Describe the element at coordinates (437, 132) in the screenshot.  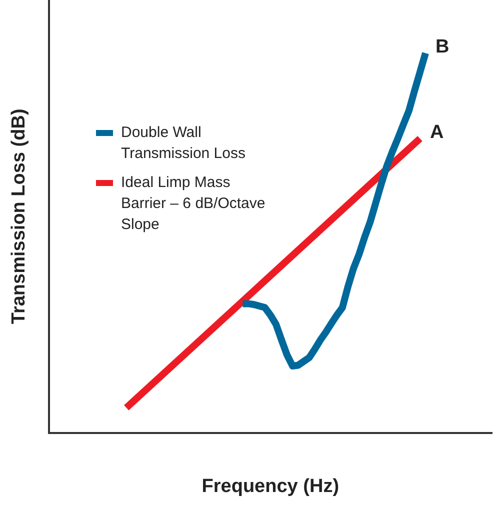
I see `annotation: A` at that location.